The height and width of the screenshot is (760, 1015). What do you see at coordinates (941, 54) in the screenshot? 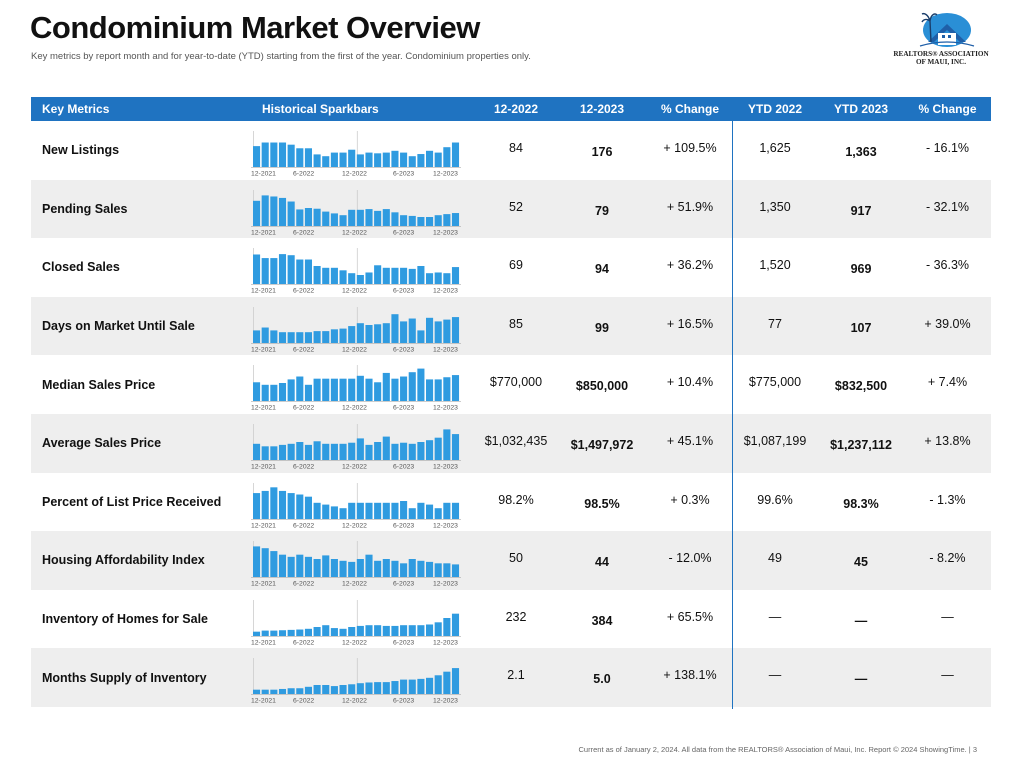
I see `logo-line-1: REALTORS® ASSOCIATION` at bounding box center [941, 54].